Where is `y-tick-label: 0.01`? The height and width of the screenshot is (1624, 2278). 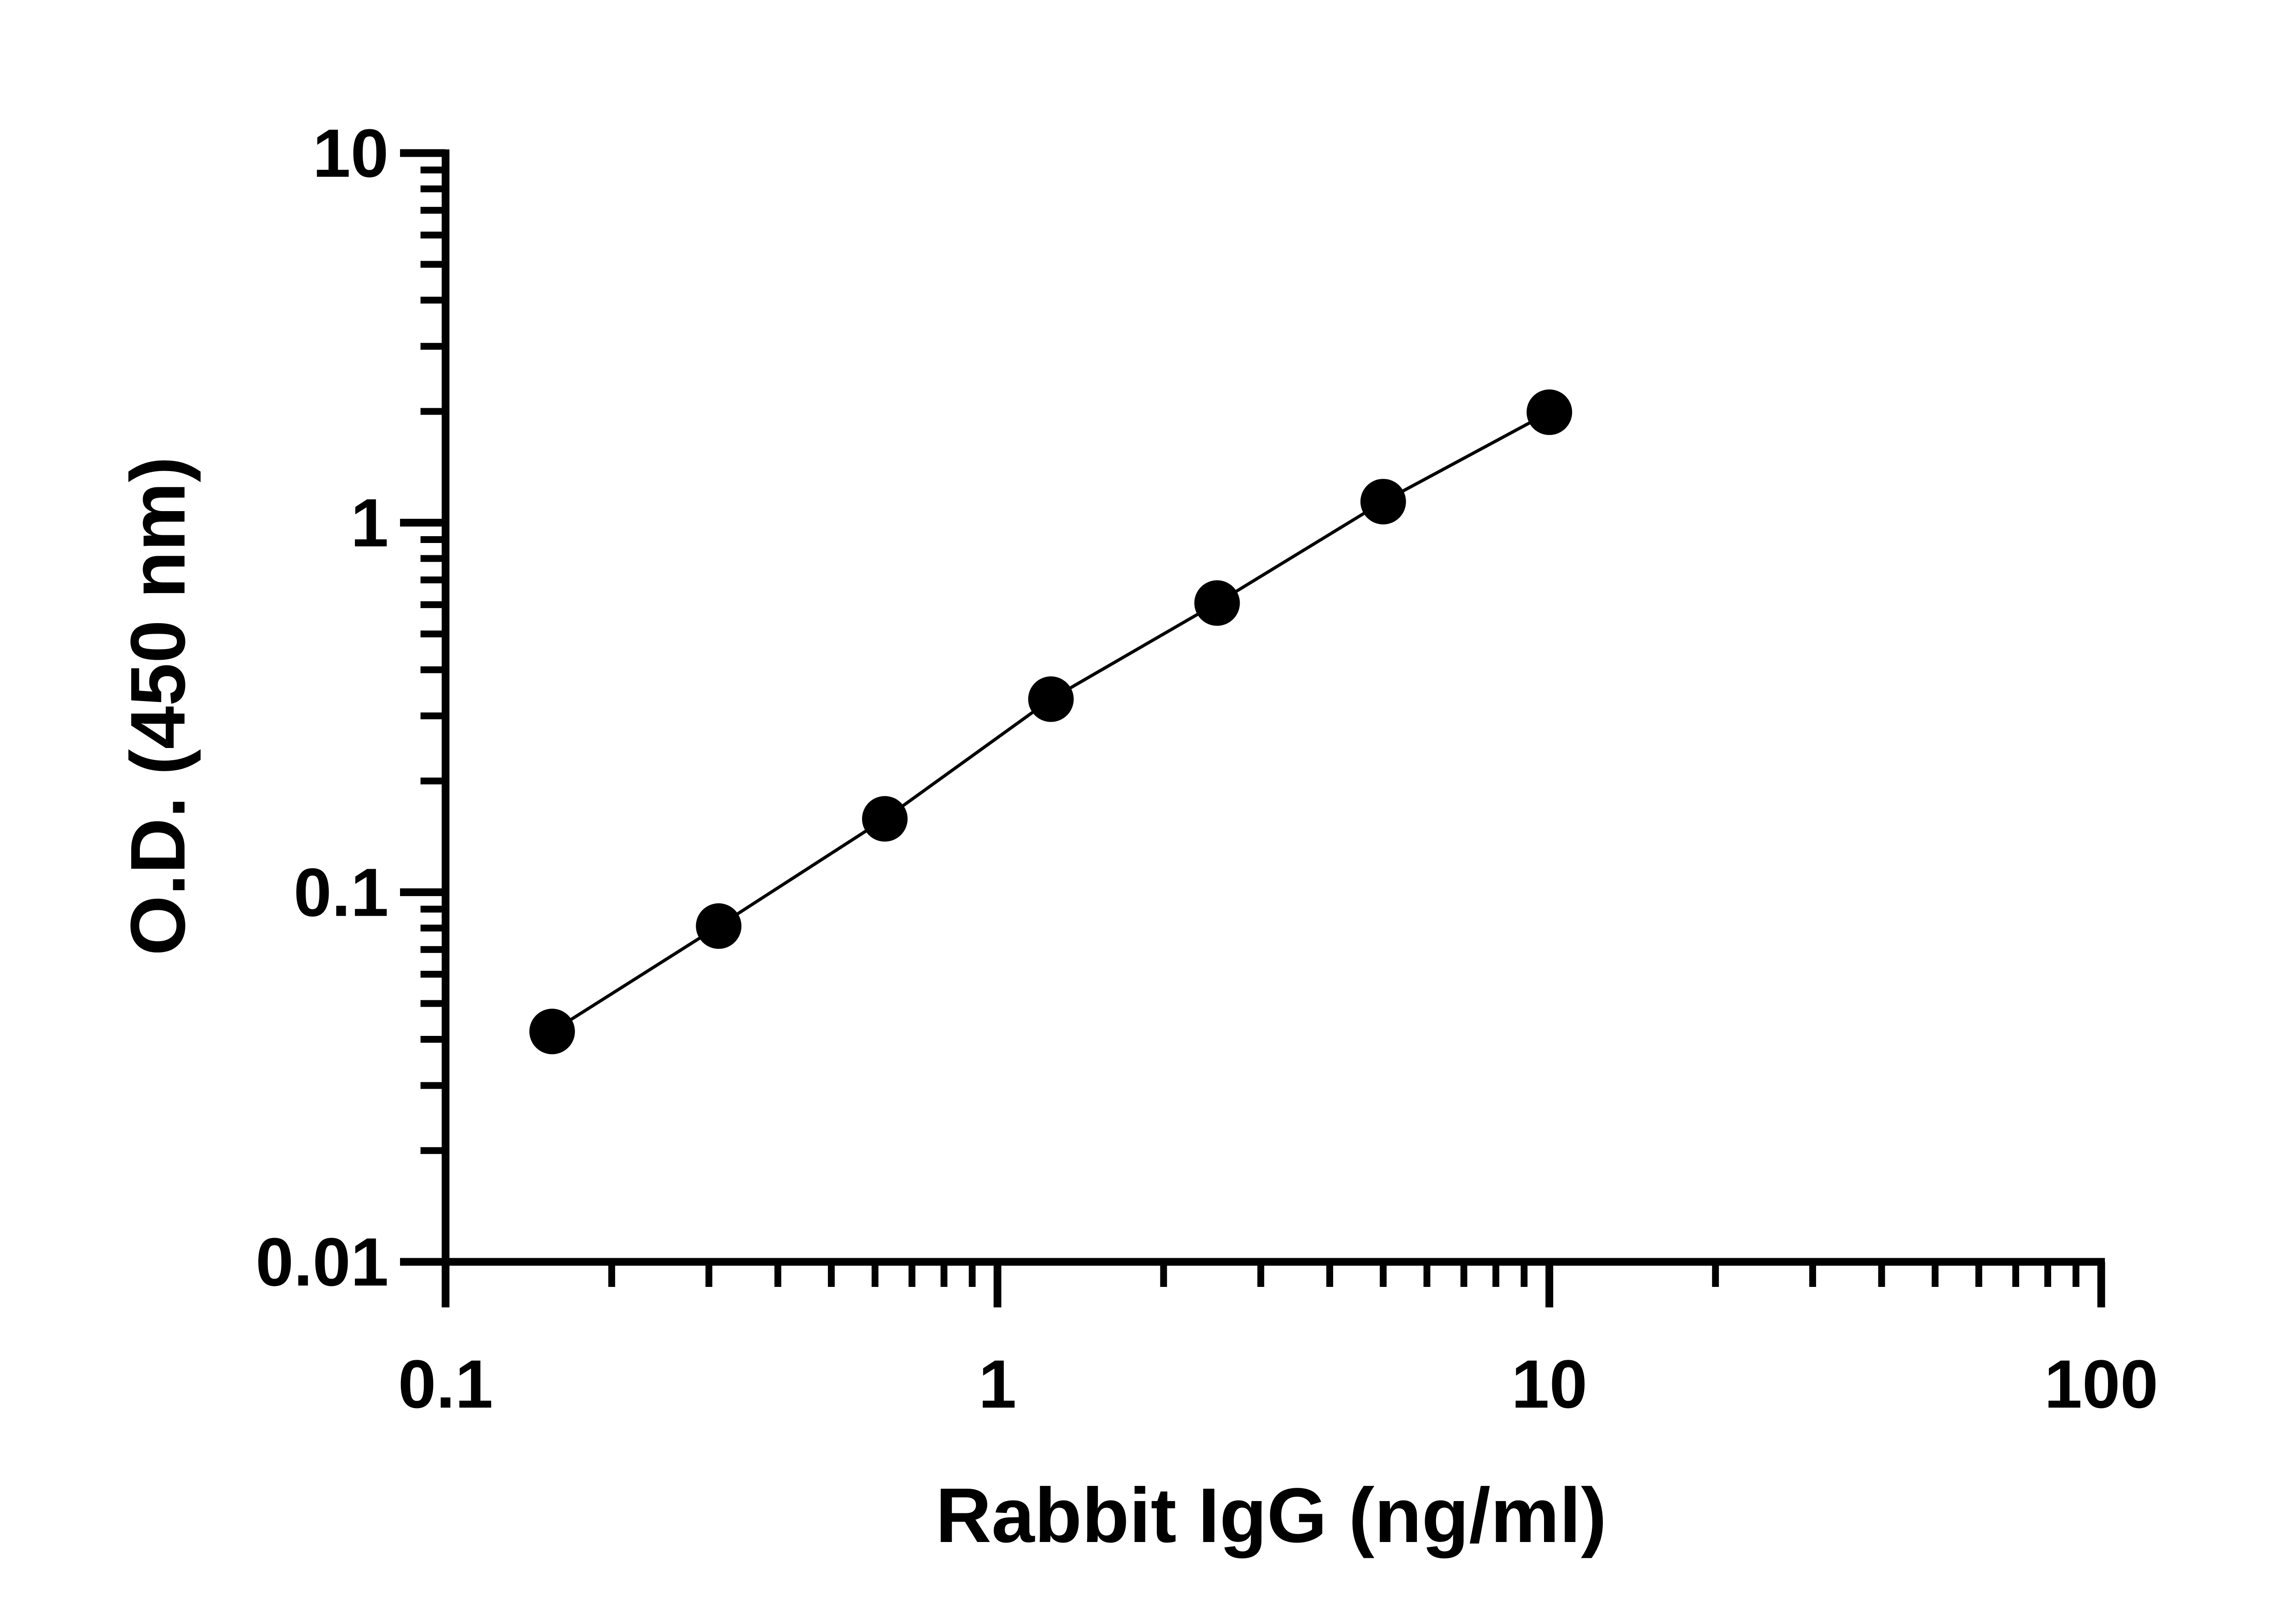 y-tick-label: 0.01 is located at coordinates (322, 1262).